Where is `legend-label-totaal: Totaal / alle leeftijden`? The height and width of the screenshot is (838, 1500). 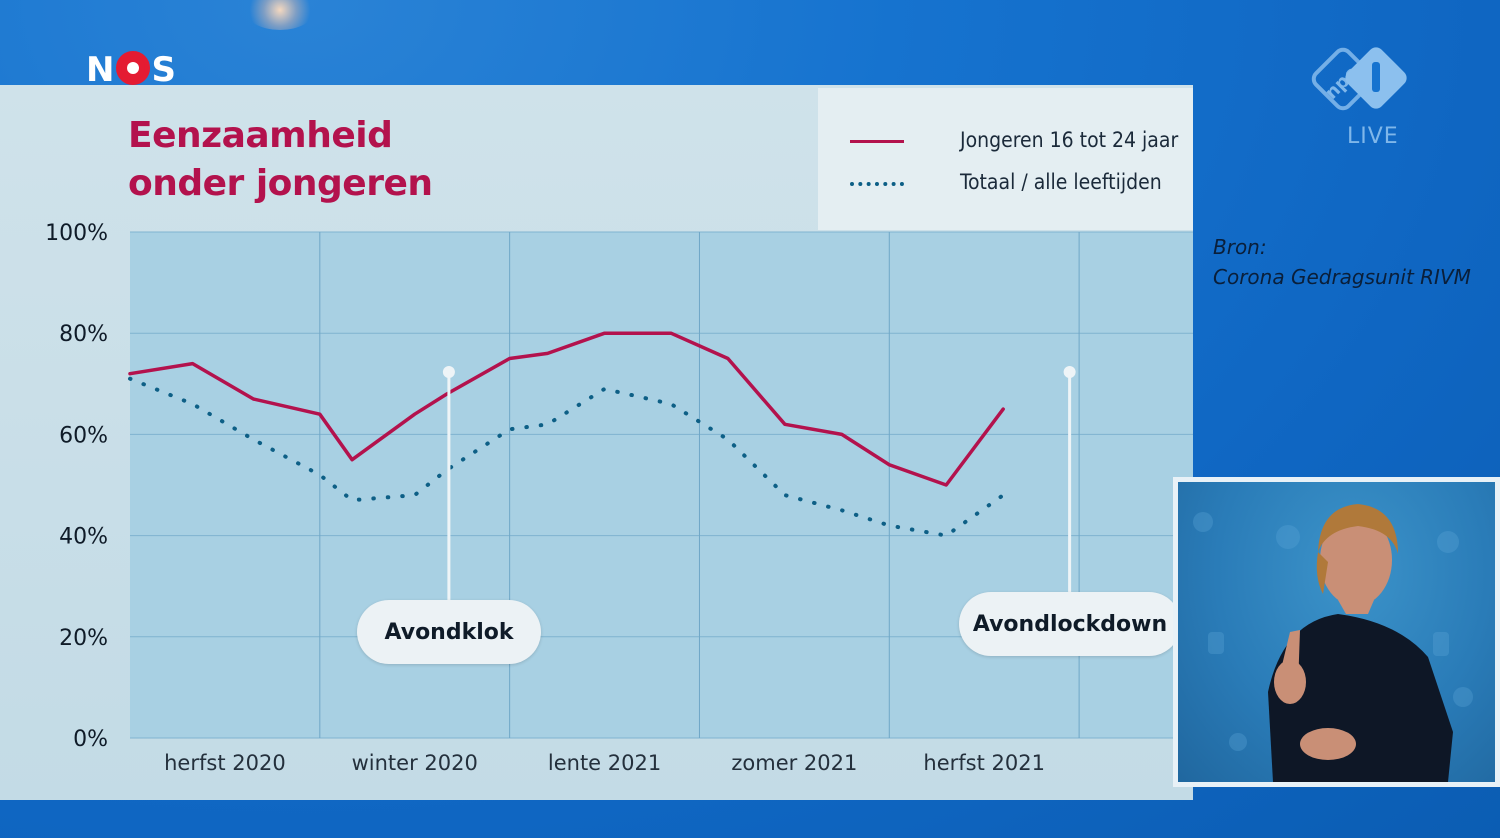
legend-label-totaal: Totaal / alle leeftijden is located at coordinates (1061, 182).